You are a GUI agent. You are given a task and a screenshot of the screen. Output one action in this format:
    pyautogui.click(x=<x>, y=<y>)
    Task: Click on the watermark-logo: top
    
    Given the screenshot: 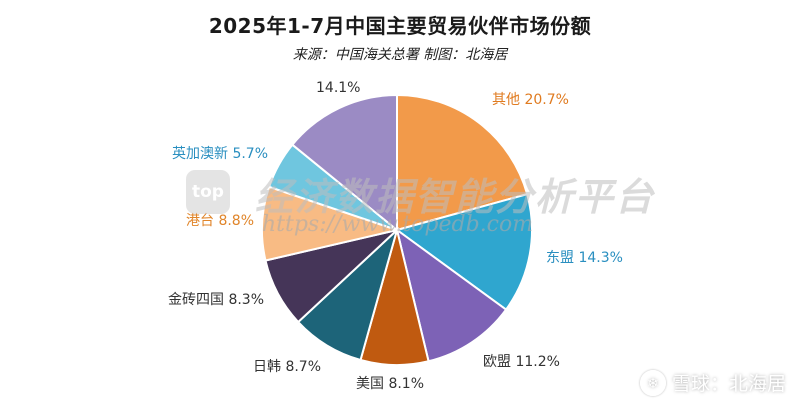 What is the action you would take?
    pyautogui.click(x=208, y=192)
    